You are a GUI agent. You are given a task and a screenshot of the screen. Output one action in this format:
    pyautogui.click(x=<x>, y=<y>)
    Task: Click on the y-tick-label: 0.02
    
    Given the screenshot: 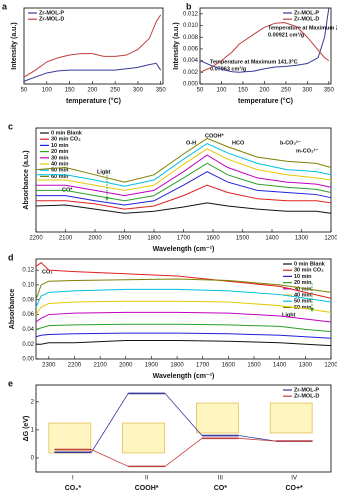 What is the action you would take?
    pyautogui.click(x=28, y=345)
    